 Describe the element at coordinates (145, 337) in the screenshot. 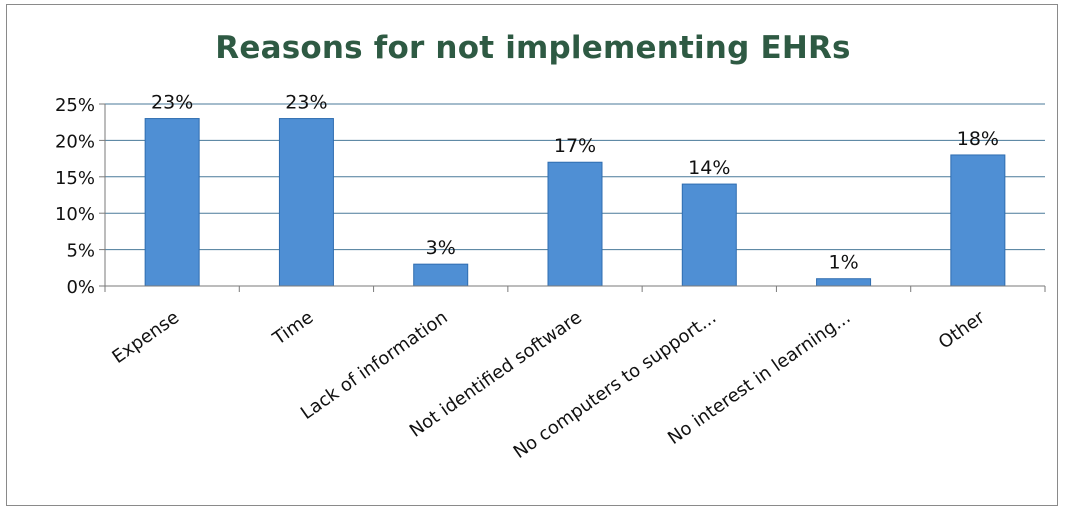

I see `x-tick-label: Expense` at that location.